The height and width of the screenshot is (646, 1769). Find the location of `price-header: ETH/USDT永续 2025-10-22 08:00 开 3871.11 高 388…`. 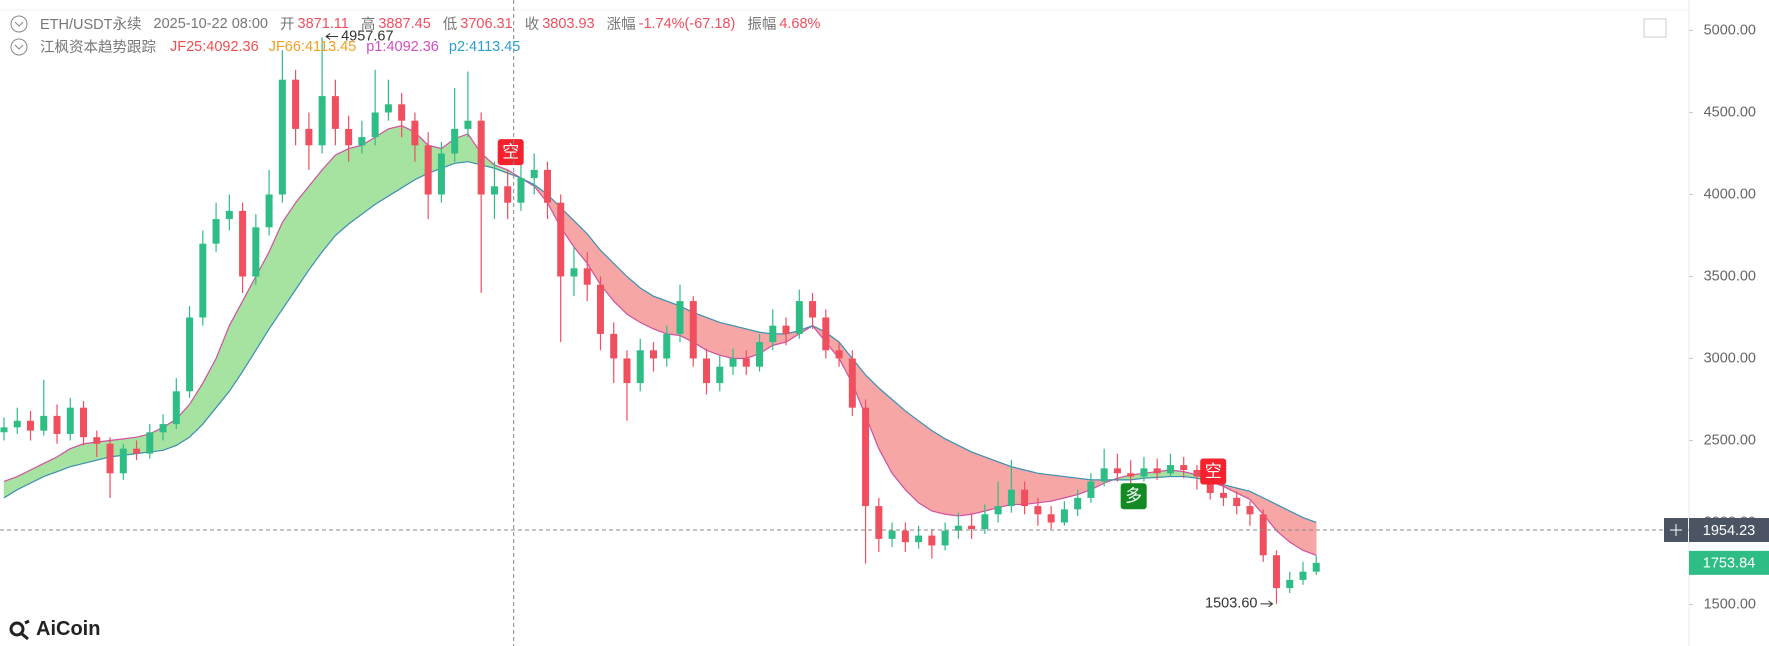

price-header: ETH/USDT永续 2025-10-22 08:00 开 3871.11 高 388… is located at coordinates (415, 23).